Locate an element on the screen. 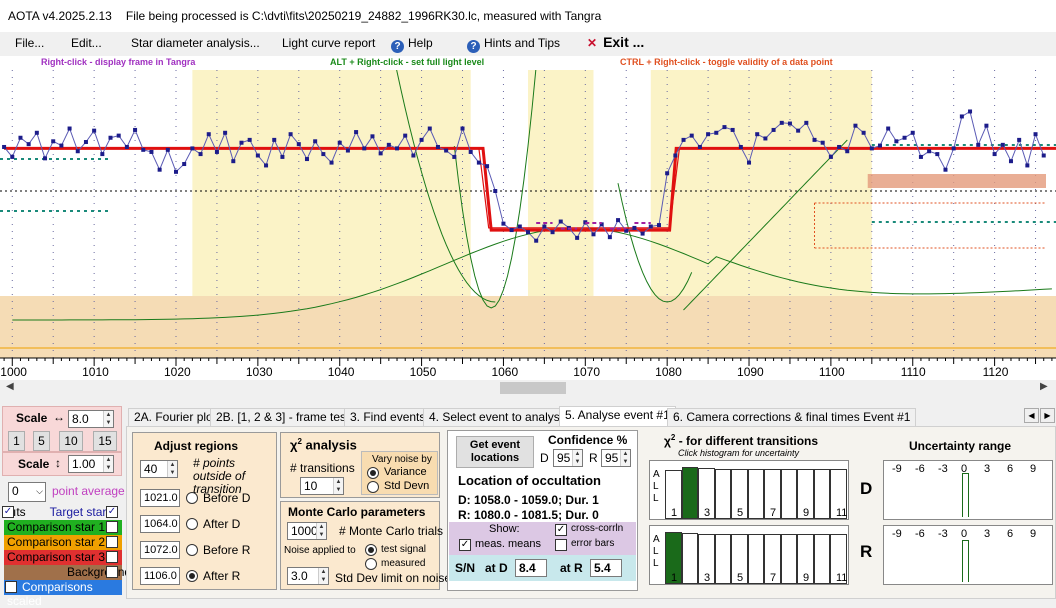 The image size is (1056, 608). variance-radio is located at coordinates (373, 473).